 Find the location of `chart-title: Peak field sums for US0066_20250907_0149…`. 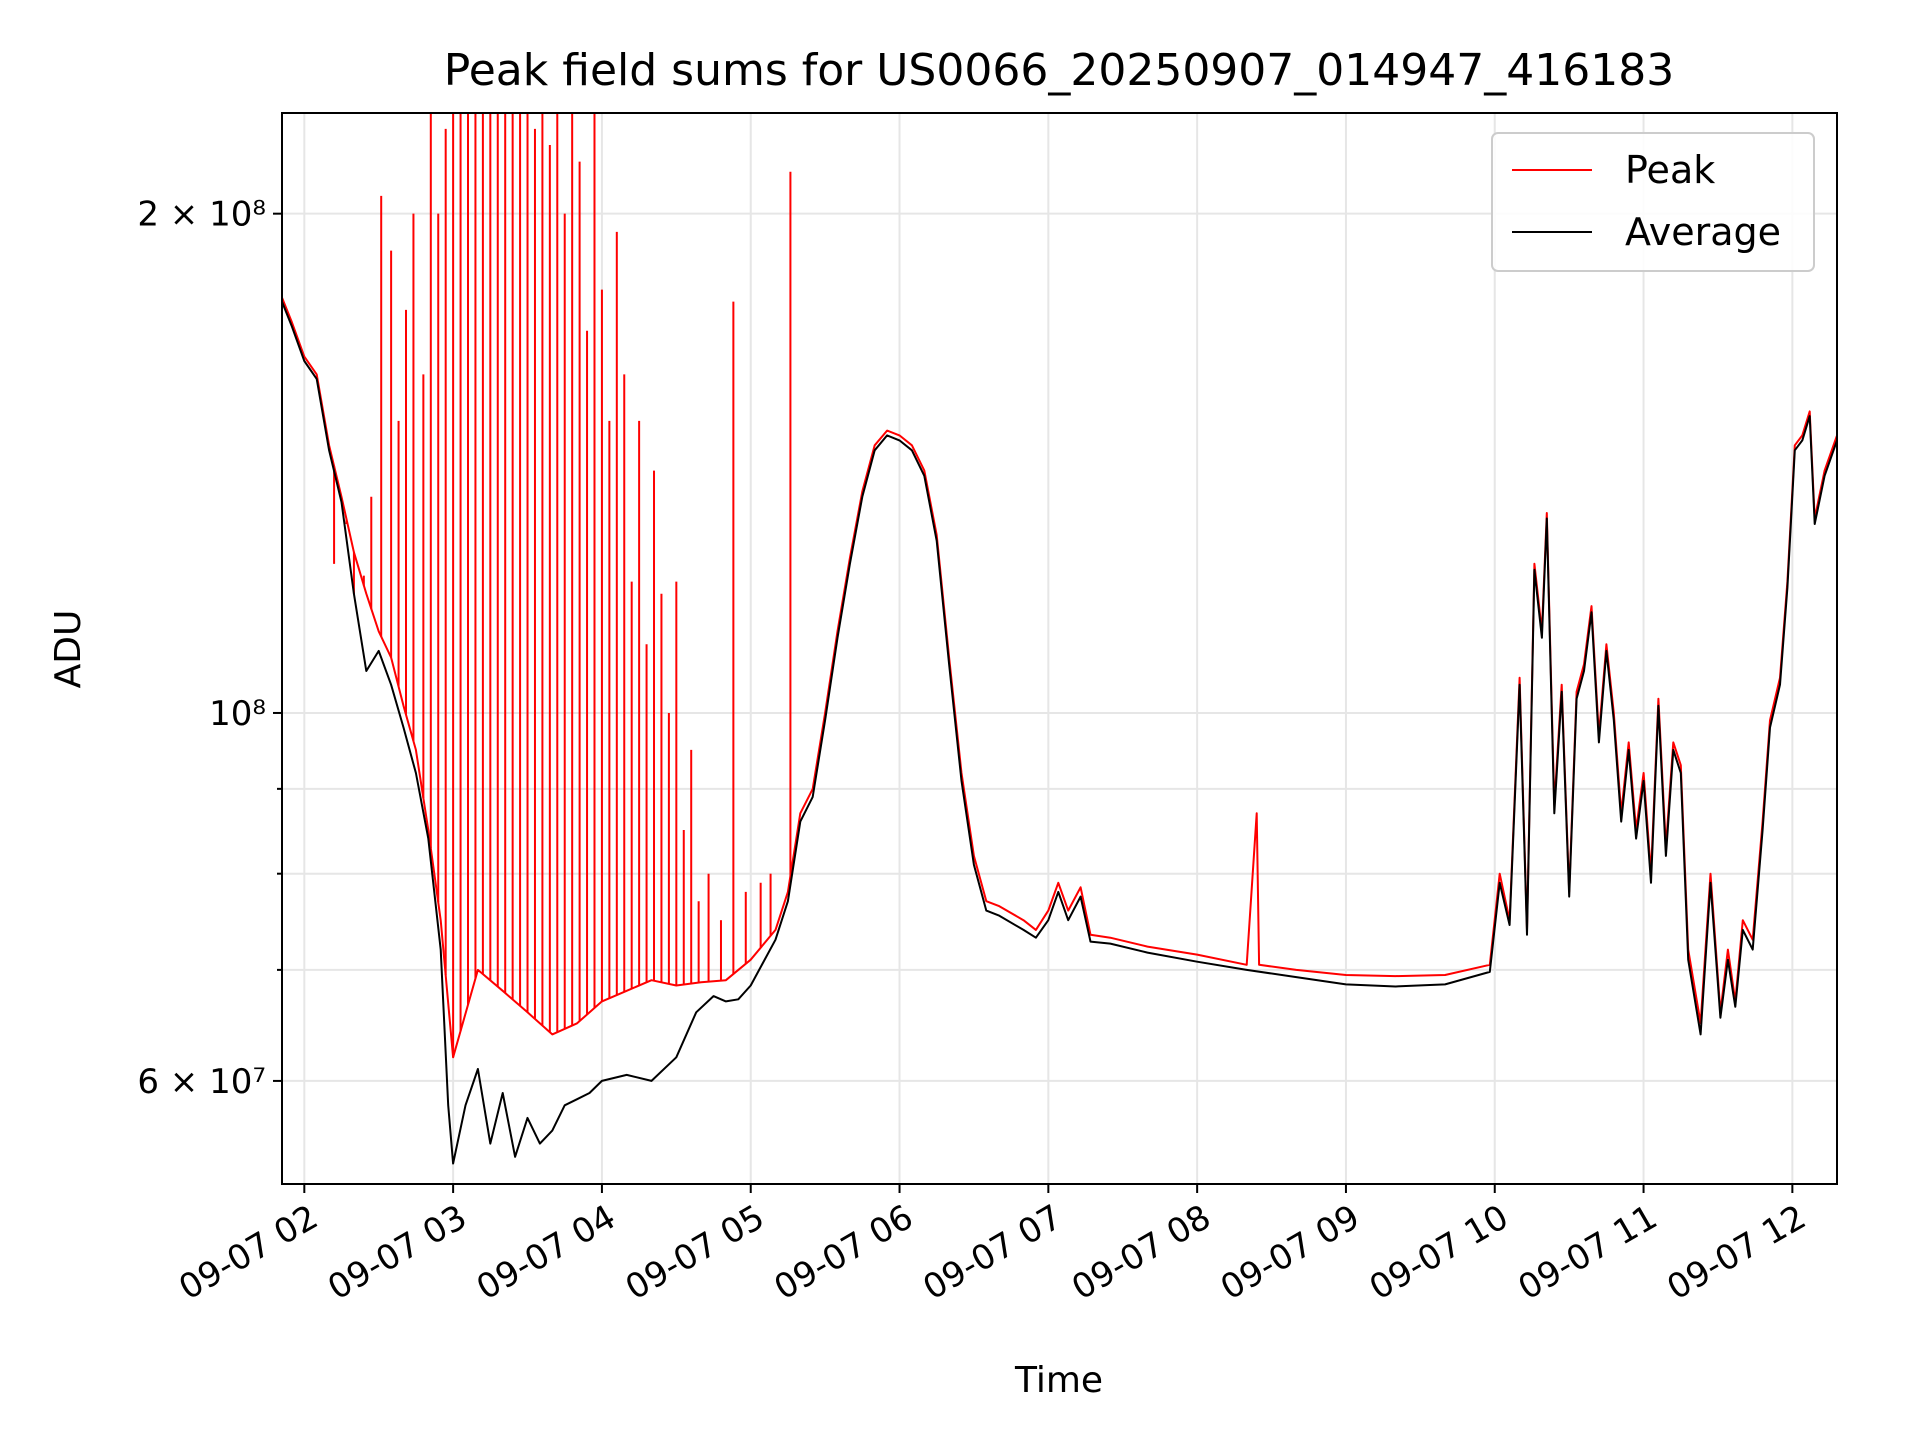

chart-title: Peak field sums for US0066_20250907_0149… is located at coordinates (1059, 70).